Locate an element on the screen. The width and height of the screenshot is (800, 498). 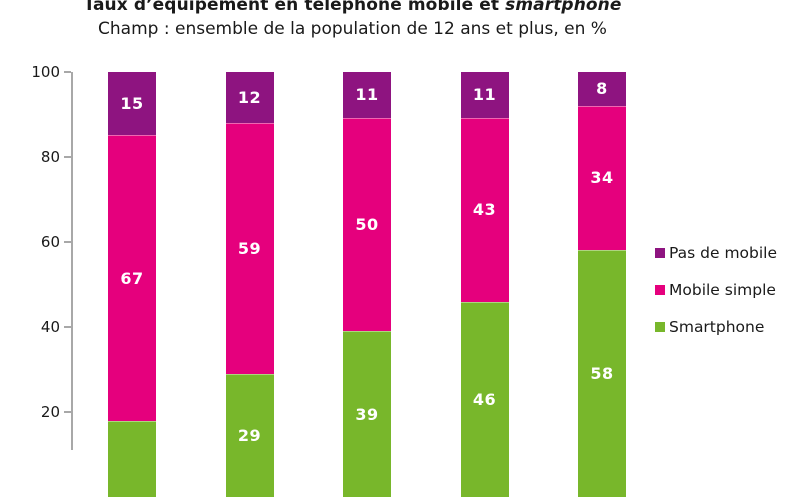
y-axis-tick-label: 80 is located at coordinates (50, 156).